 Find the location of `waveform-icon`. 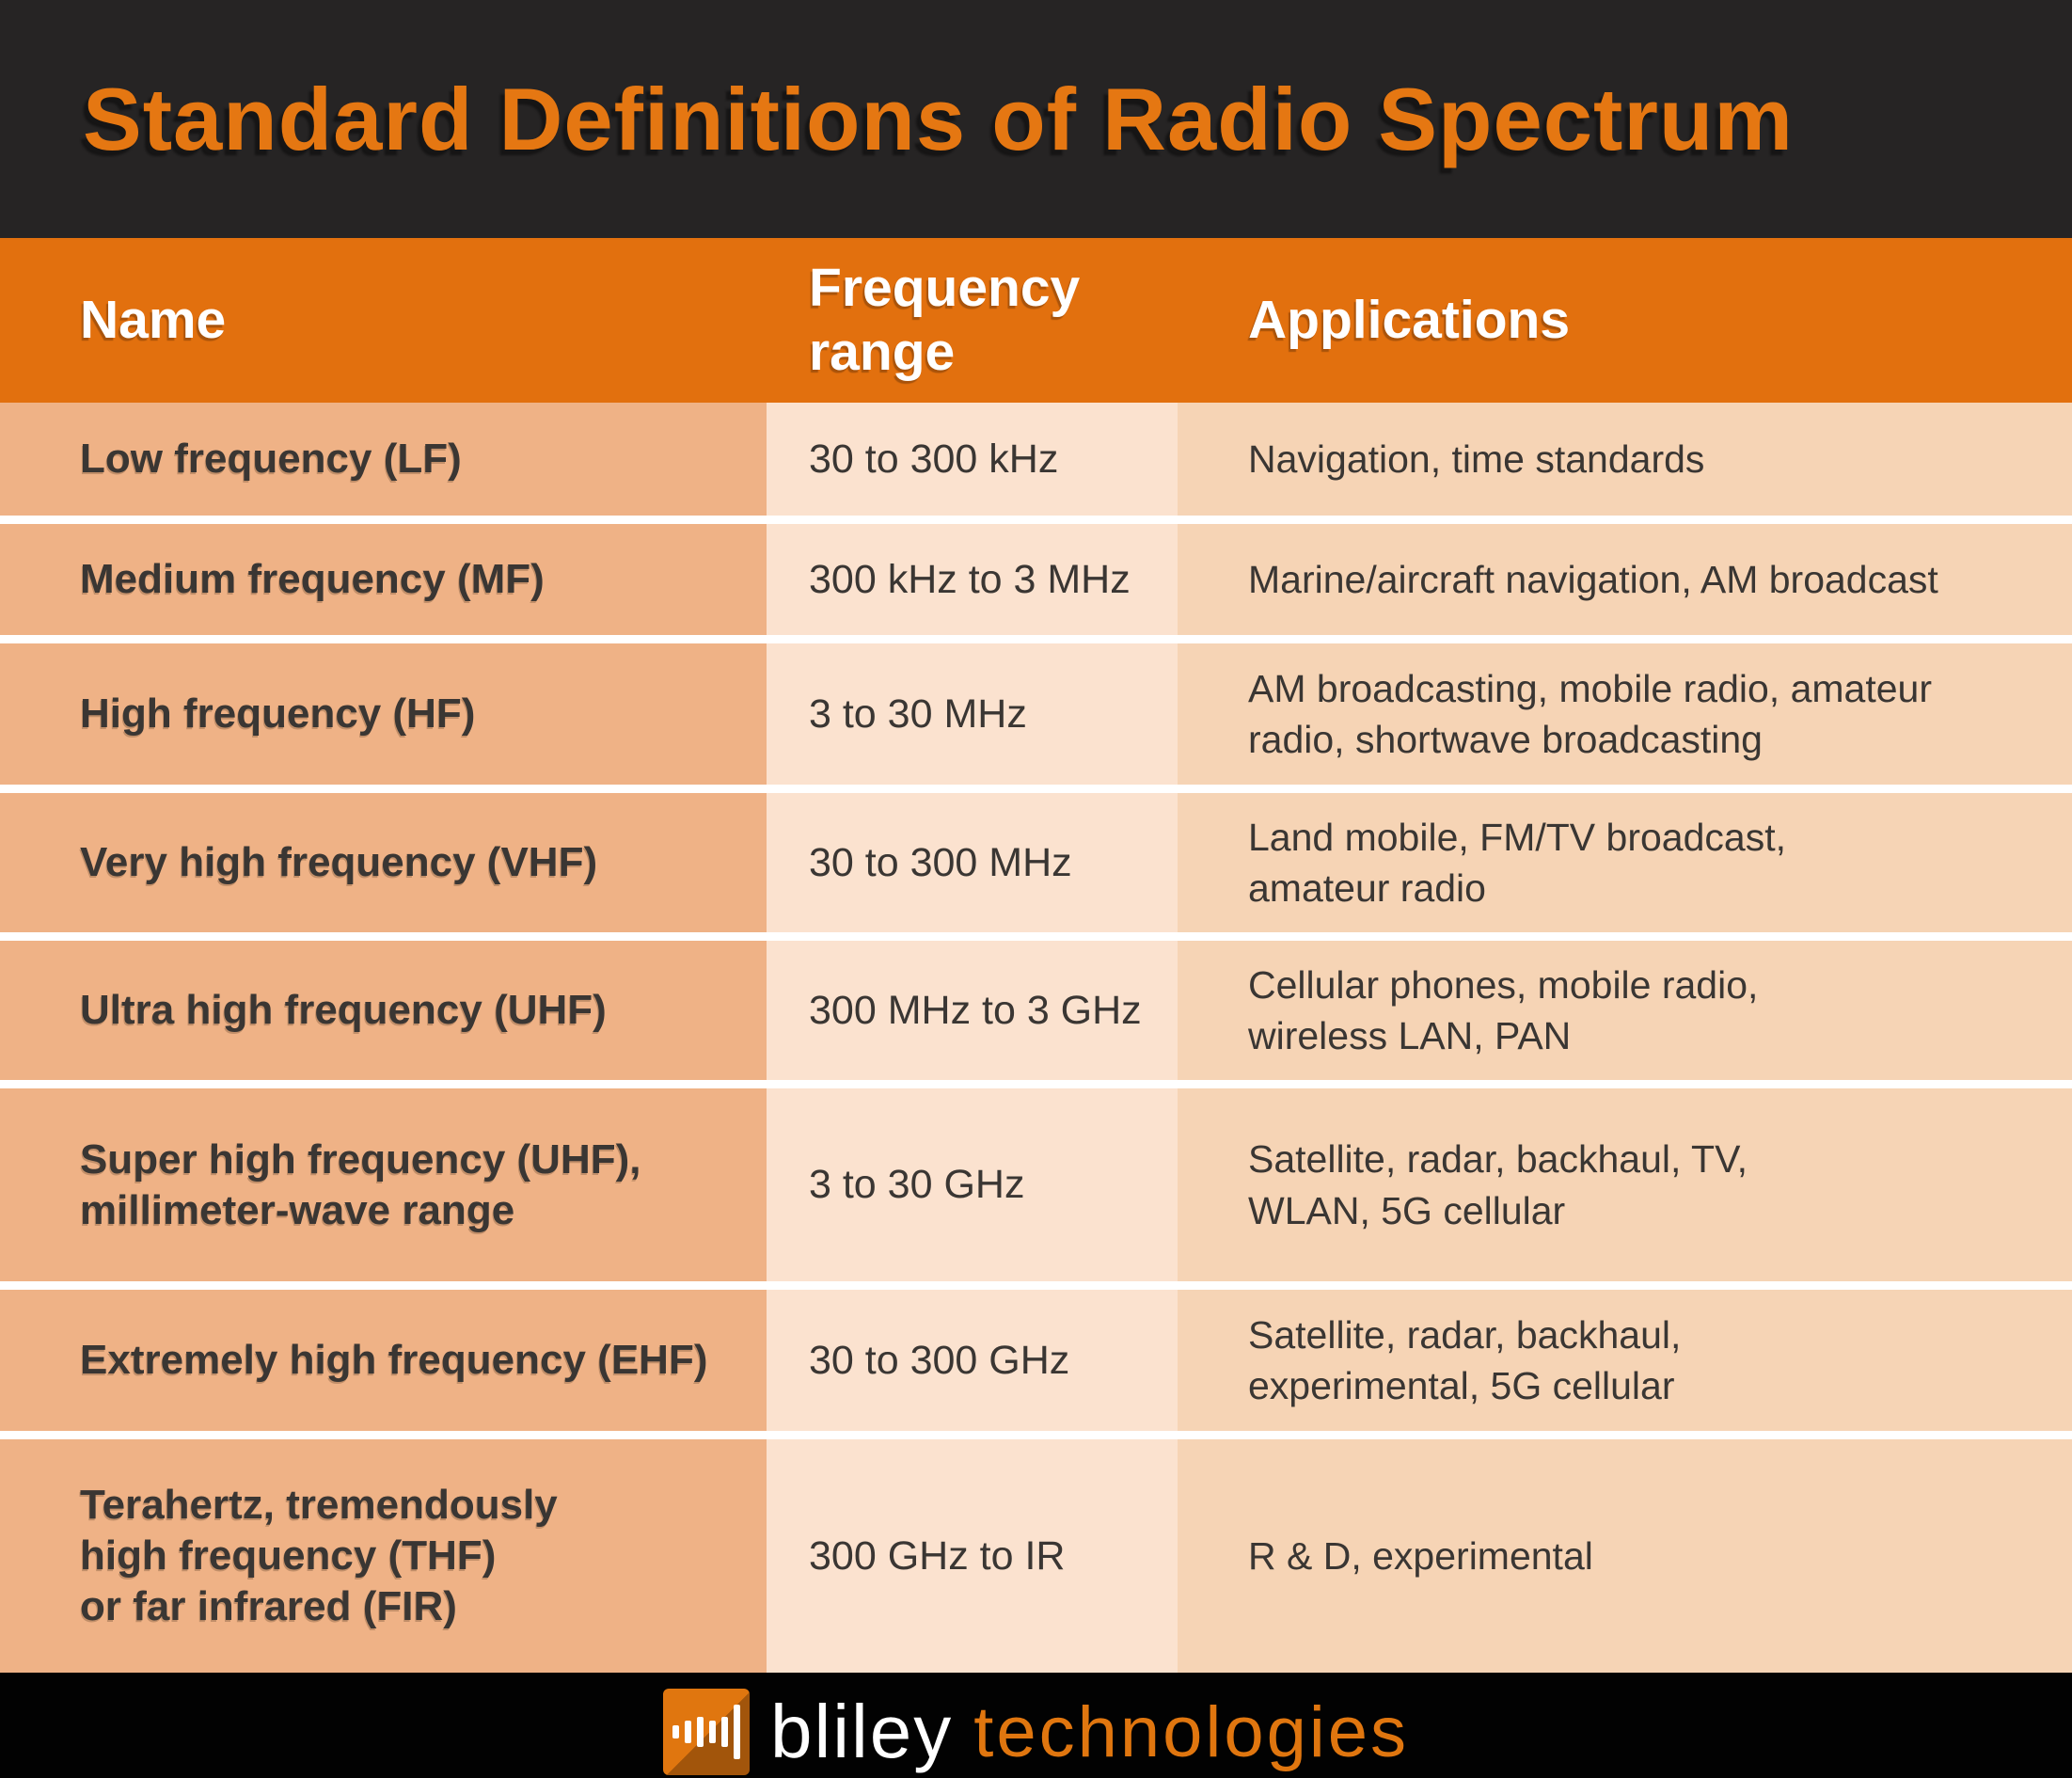

waveform-icon is located at coordinates (706, 1732).